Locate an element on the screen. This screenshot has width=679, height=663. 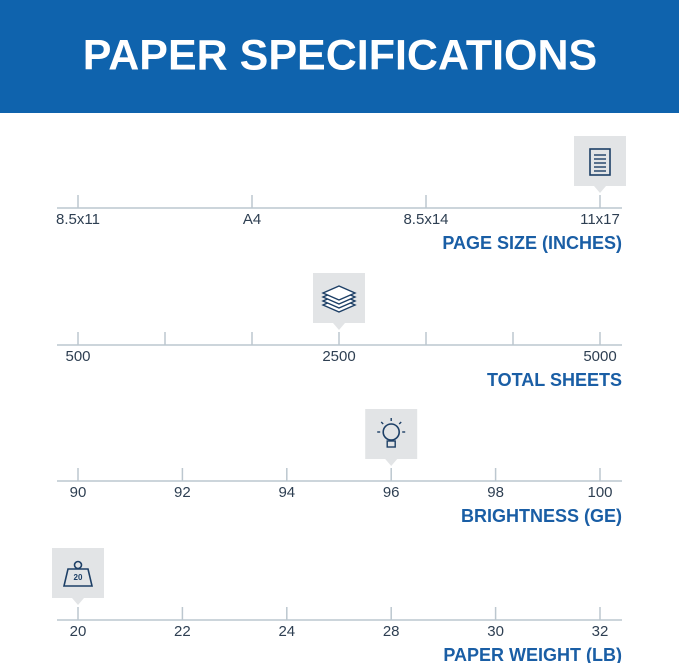
tick-label: 20 is located at coordinates (78, 631).